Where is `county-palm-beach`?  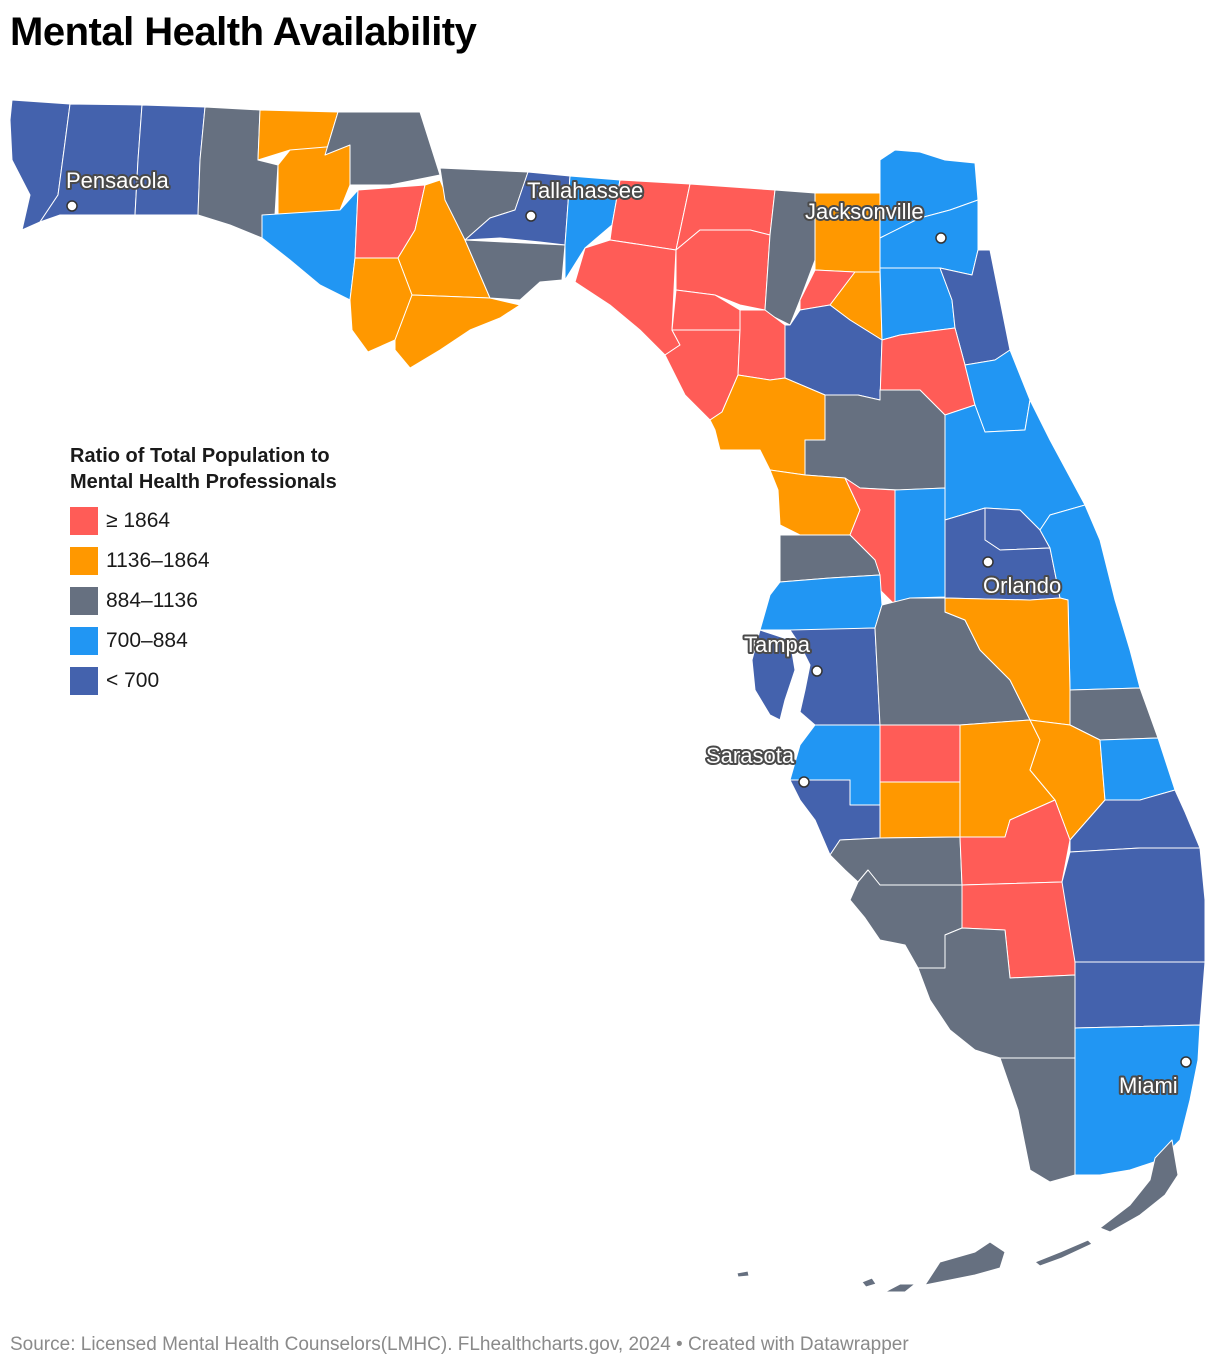 county-palm-beach is located at coordinates (1133, 905).